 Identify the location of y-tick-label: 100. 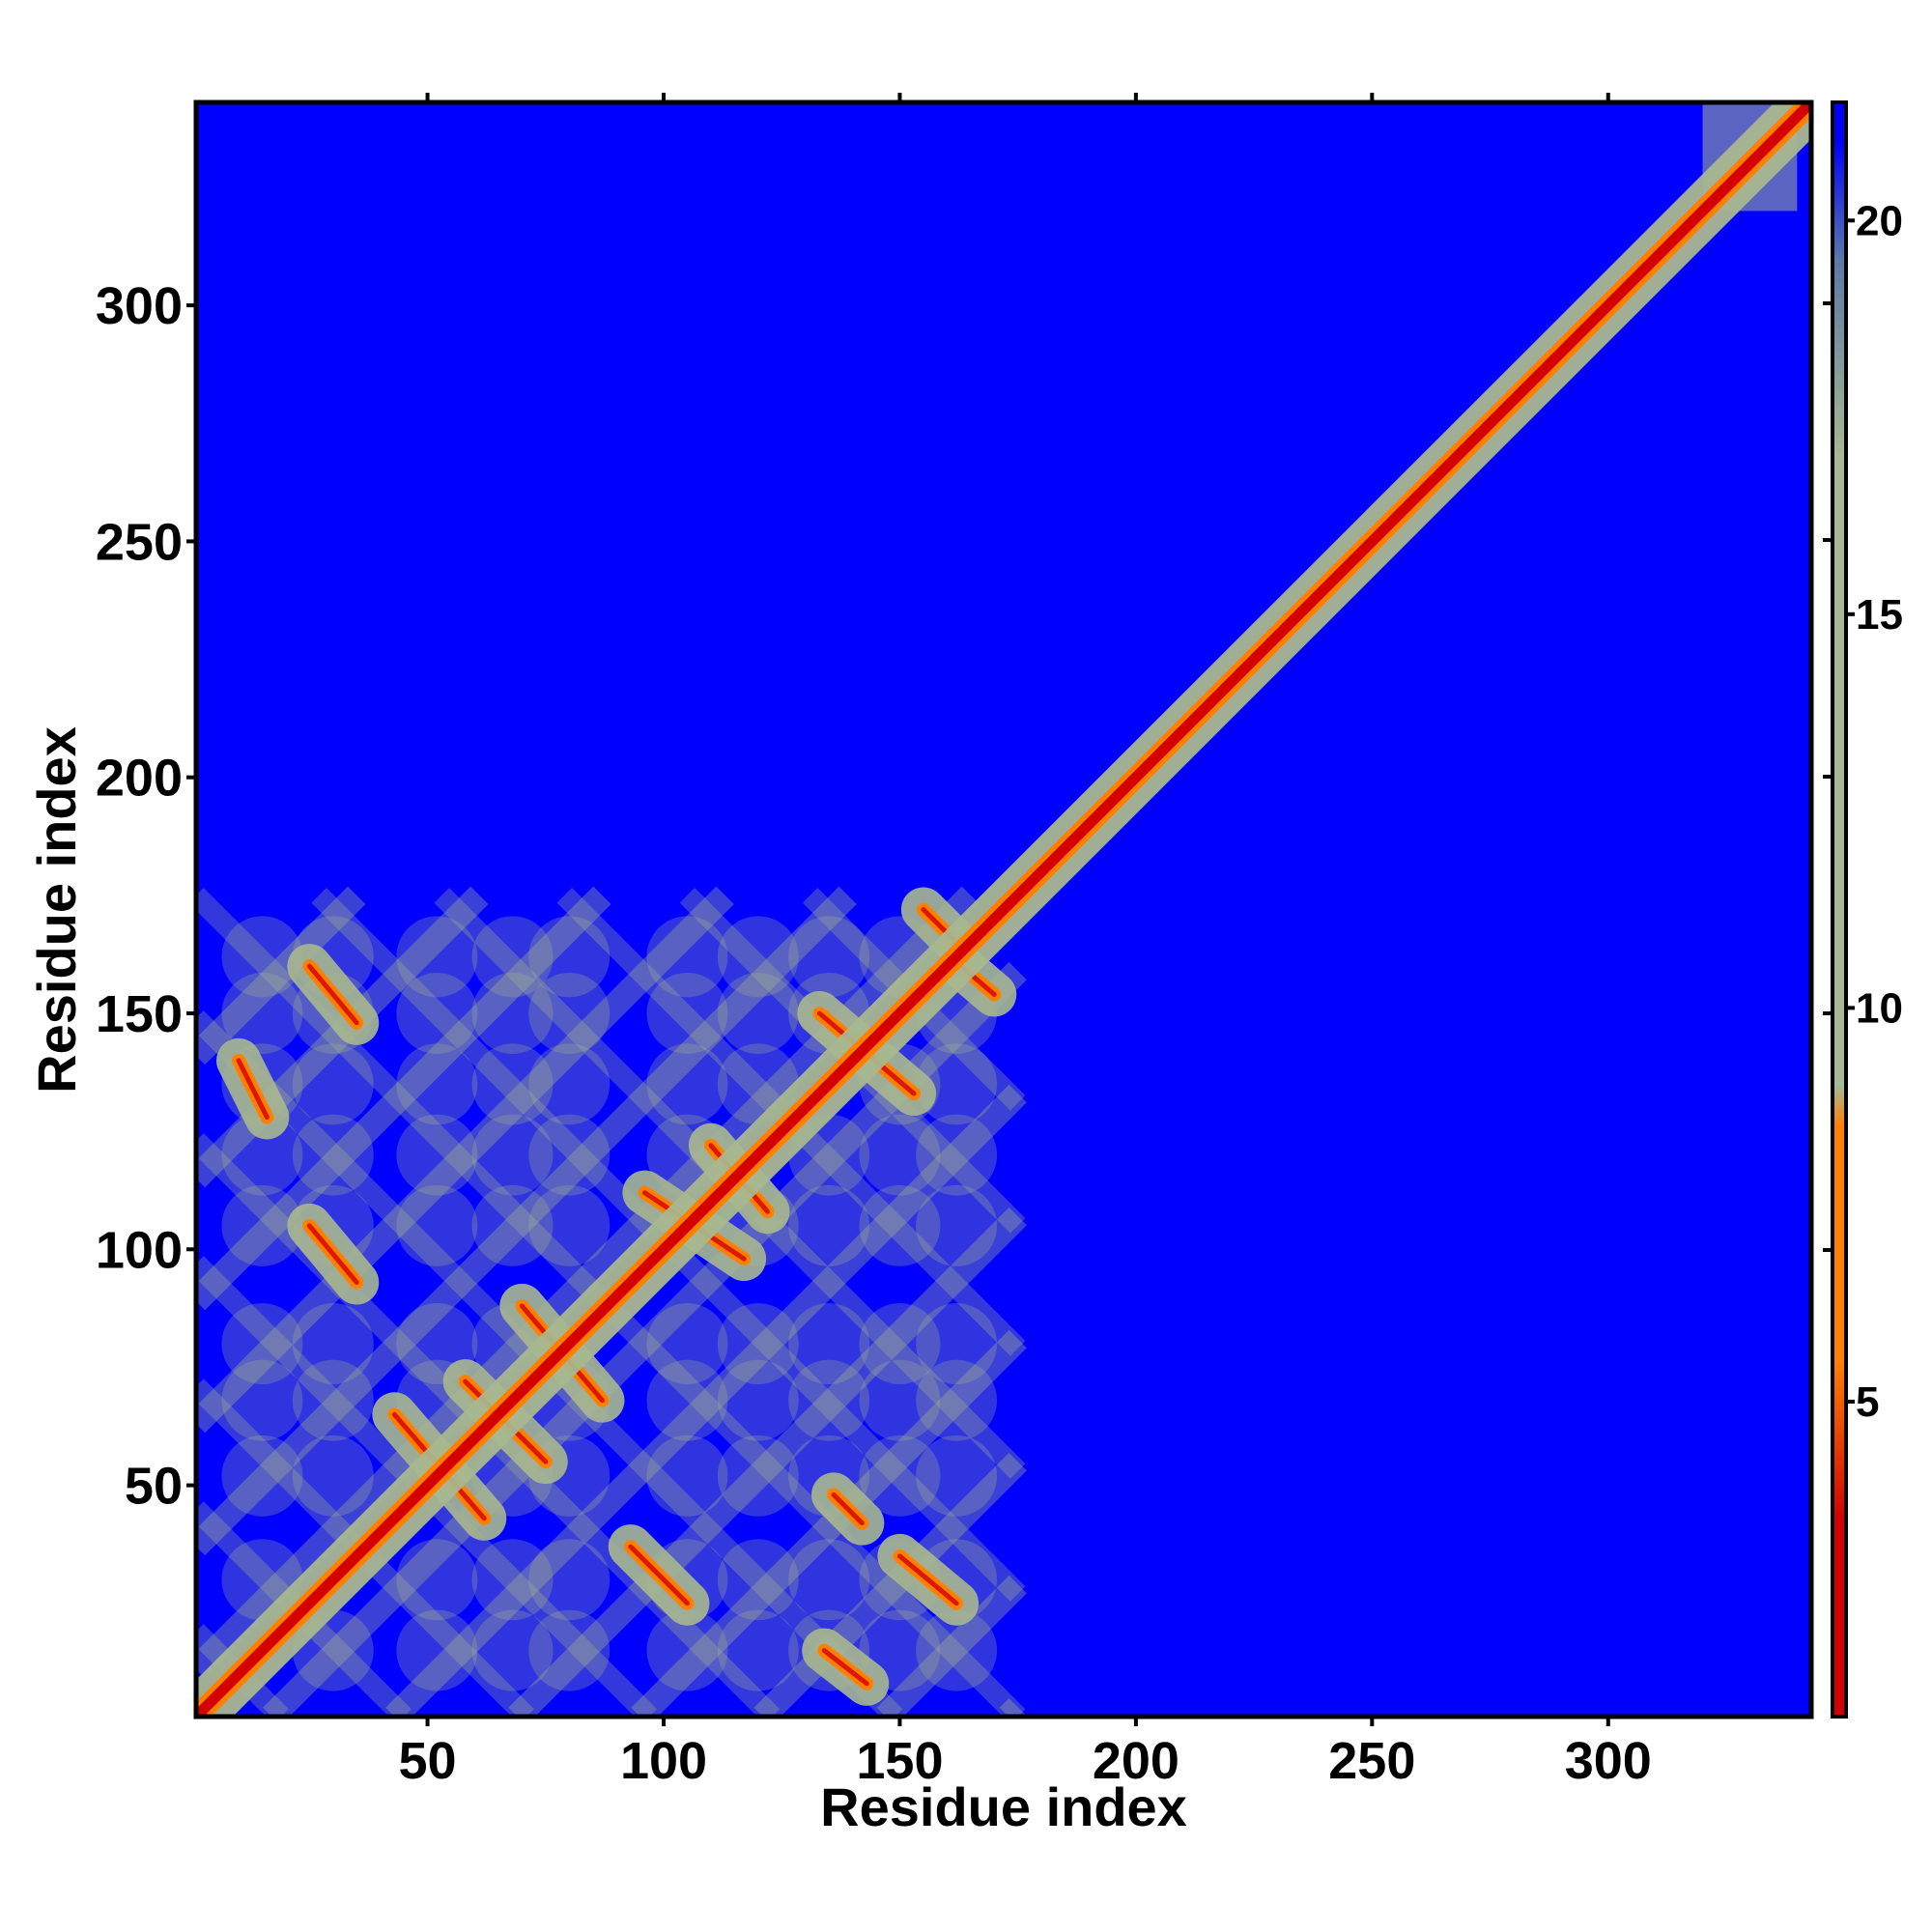
(139, 1250).